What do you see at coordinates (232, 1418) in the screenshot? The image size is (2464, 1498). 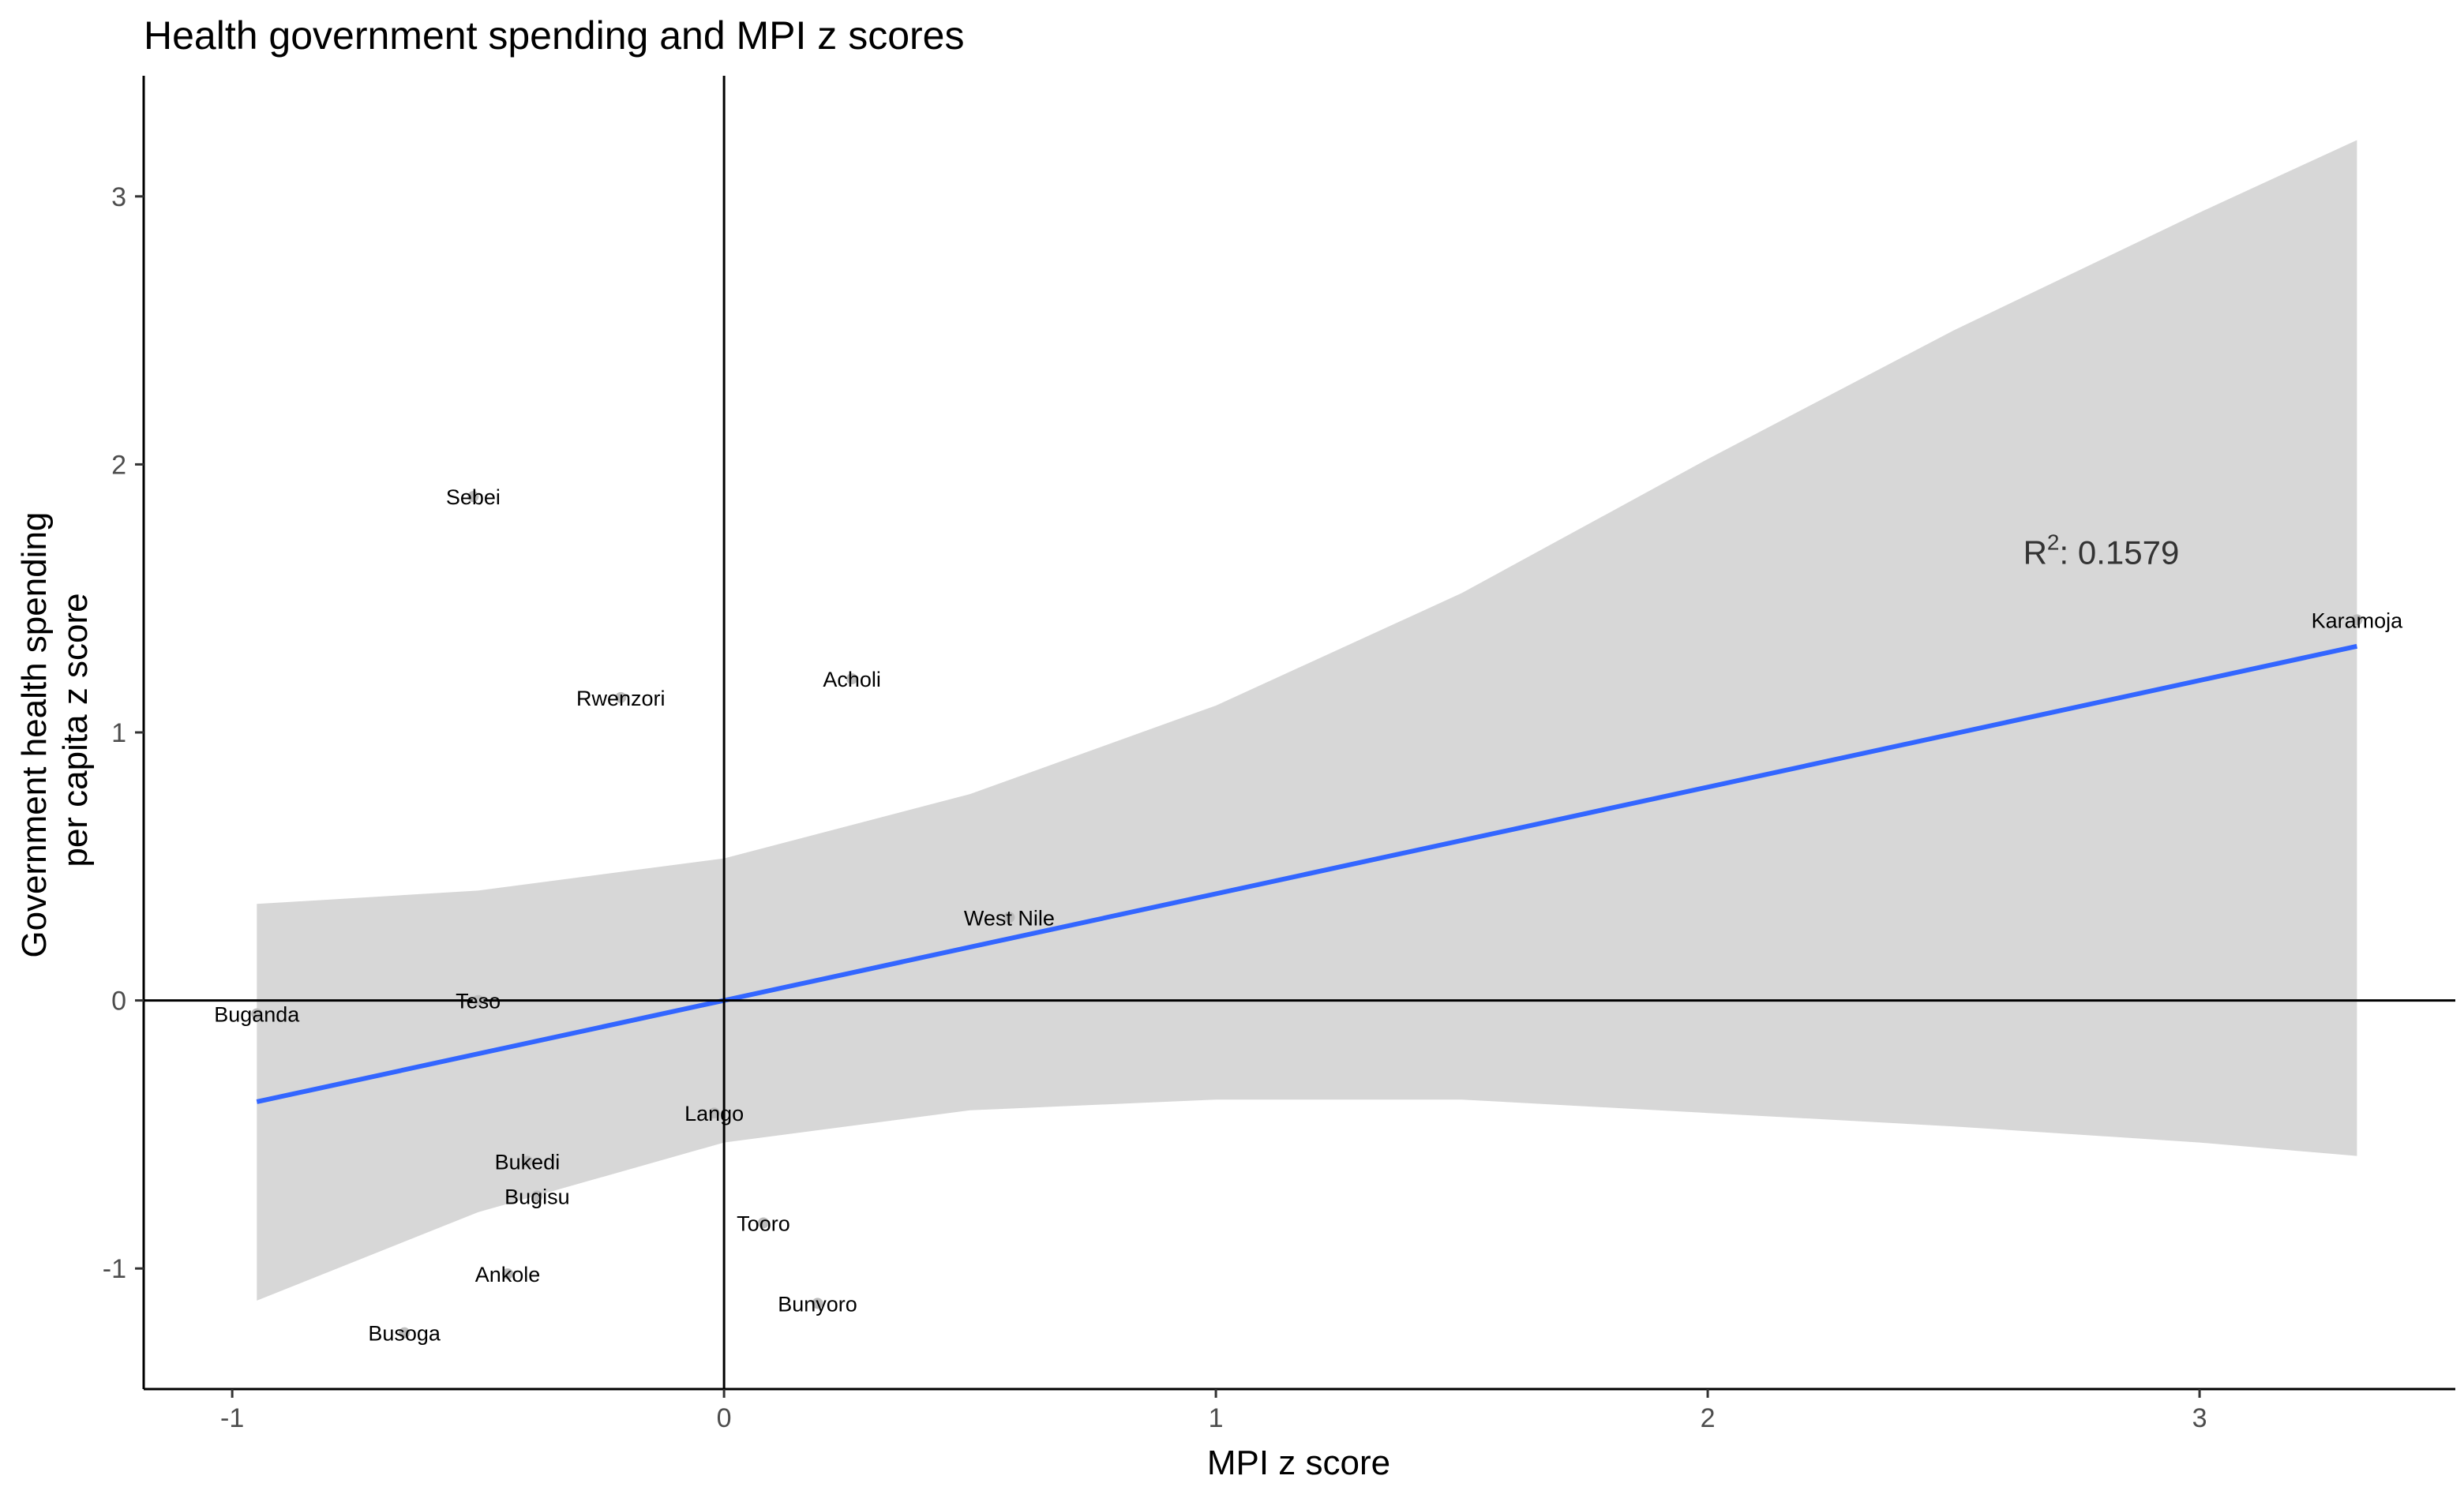 I see `x-tick-label: -1` at bounding box center [232, 1418].